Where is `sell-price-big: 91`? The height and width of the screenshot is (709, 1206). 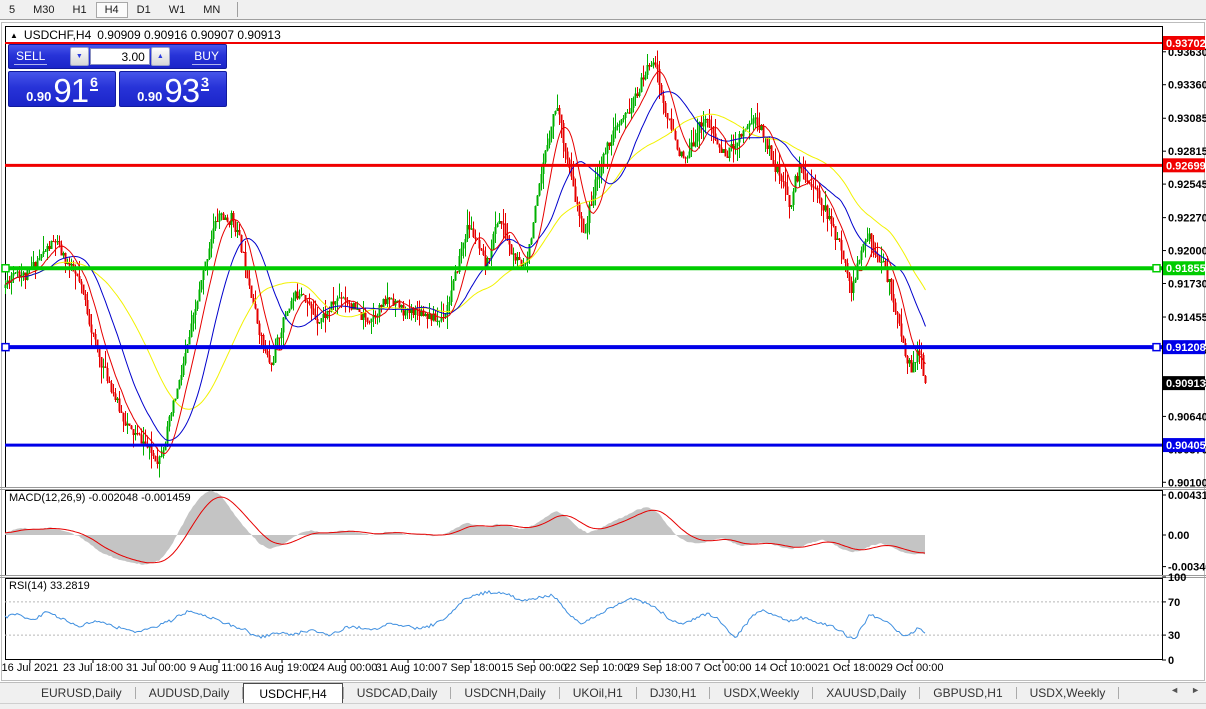
sell-price-big: 91 is located at coordinates (71, 90).